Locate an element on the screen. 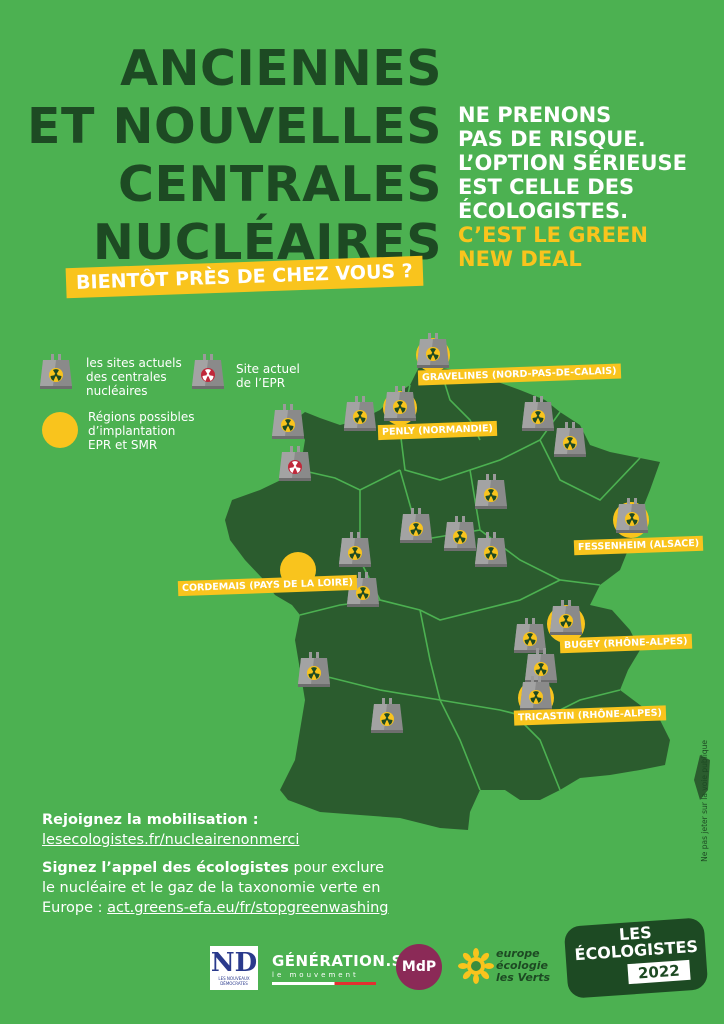 The width and height of the screenshot is (724, 1024). sign-bold: Signez l’appel des écologistes is located at coordinates (165, 868).